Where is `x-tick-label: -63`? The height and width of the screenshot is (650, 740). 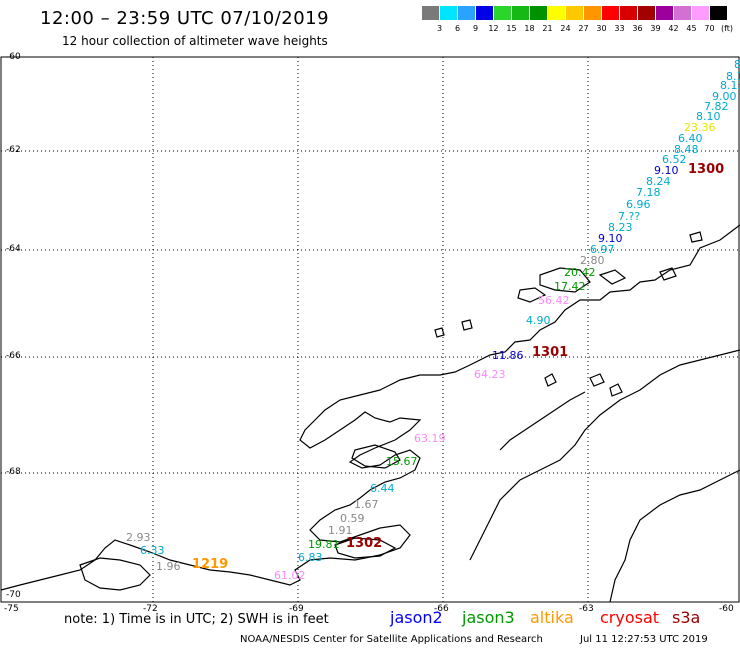 x-tick-label: -63 is located at coordinates (586, 609).